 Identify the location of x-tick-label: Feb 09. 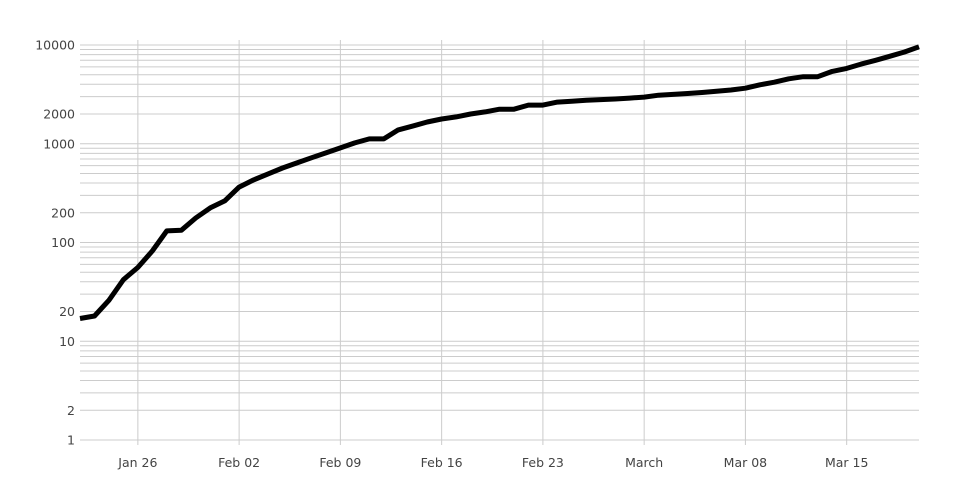
(340, 462).